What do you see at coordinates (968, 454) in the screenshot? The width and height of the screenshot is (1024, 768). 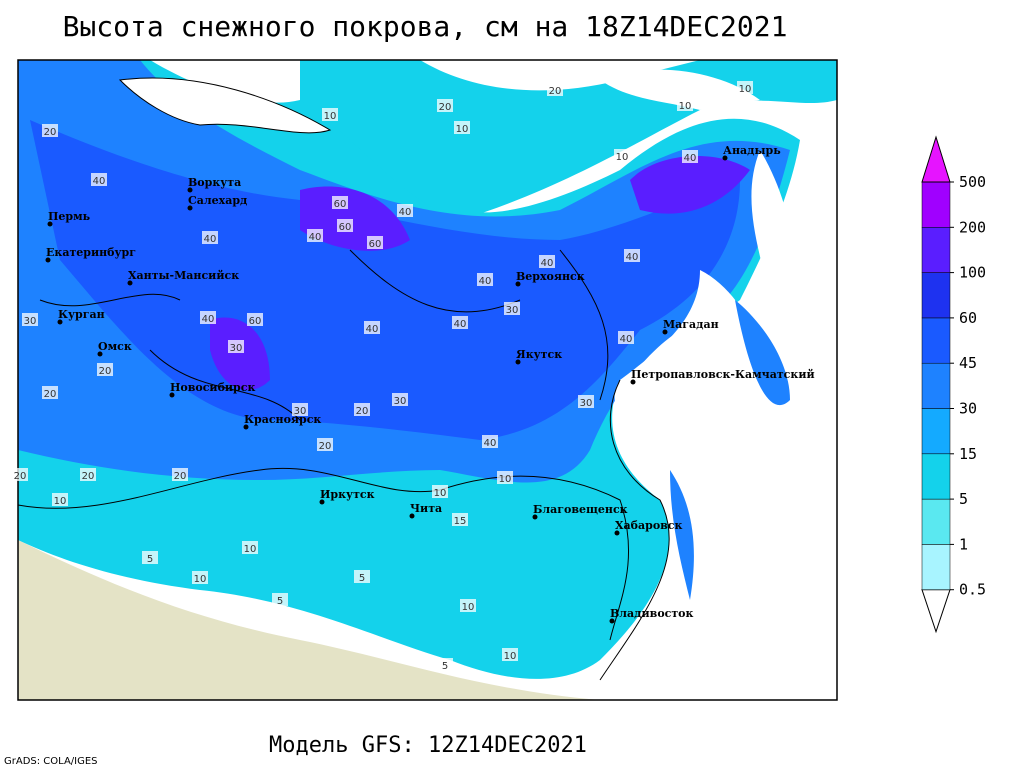 I see `colorbar-label: 15` at bounding box center [968, 454].